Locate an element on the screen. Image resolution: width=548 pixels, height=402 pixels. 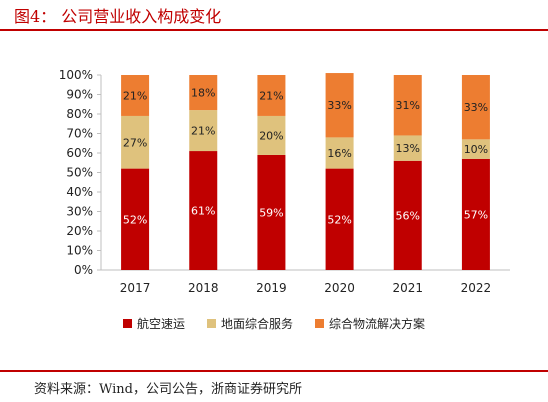
data-label: 20% is located at coordinates (271, 135).